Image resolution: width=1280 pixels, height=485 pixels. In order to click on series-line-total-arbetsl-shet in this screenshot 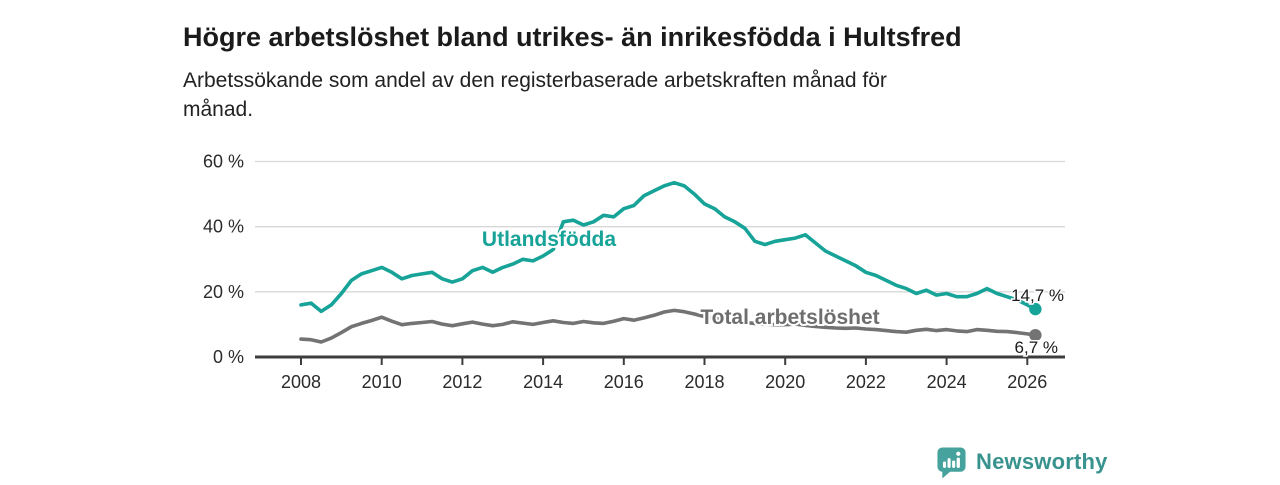, I will do `click(668, 326)`.